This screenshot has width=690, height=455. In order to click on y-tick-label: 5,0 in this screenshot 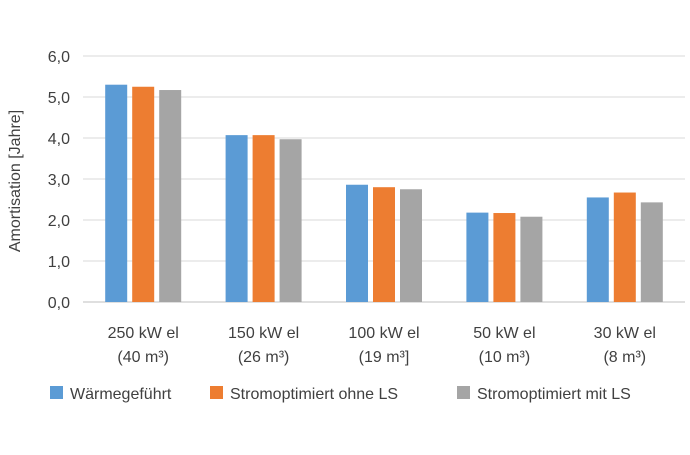, I will do `click(59, 98)`.